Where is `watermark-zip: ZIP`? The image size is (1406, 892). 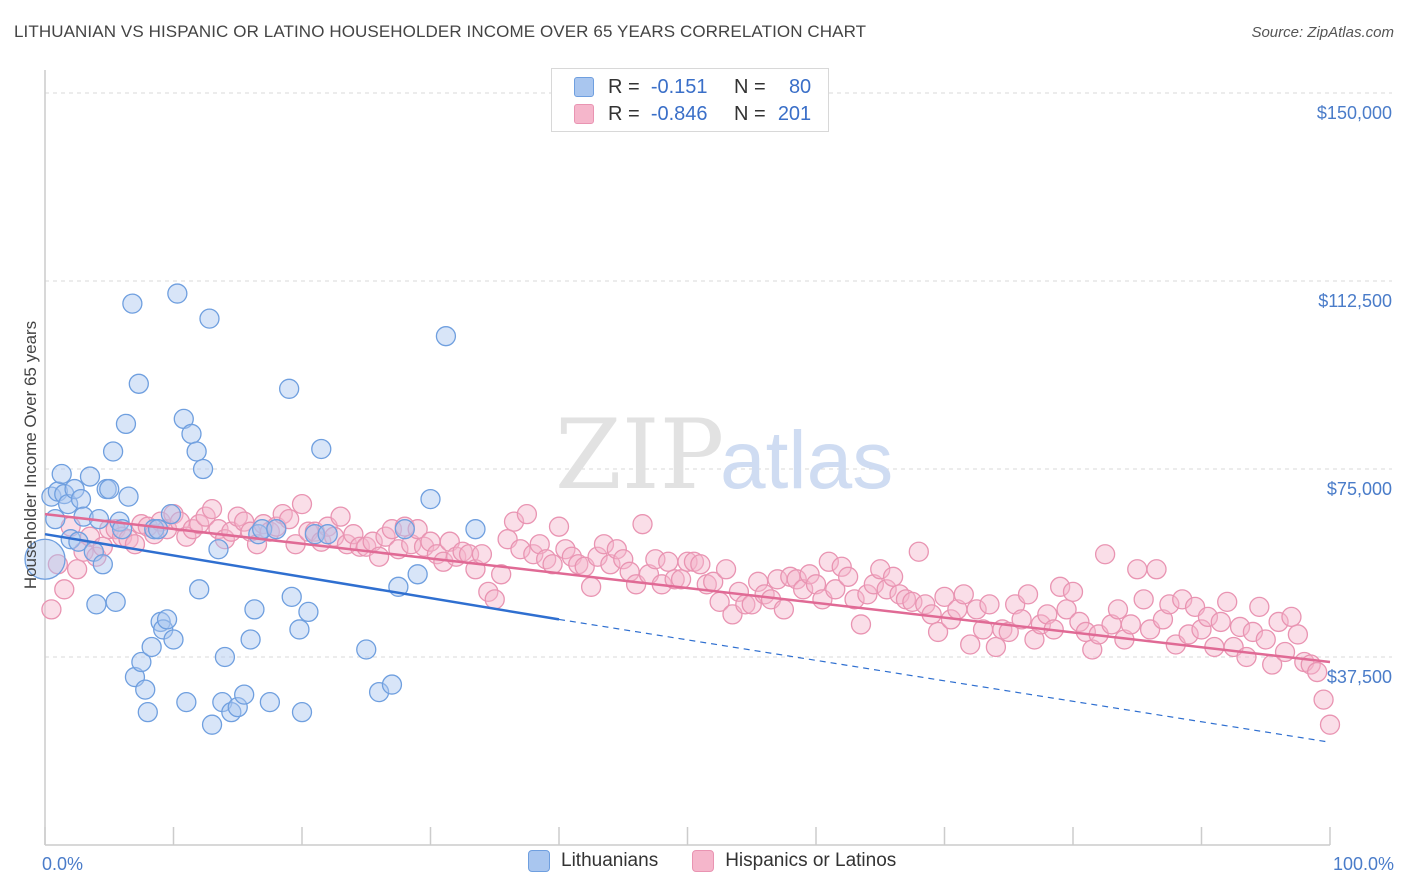 watermark-zip: ZIP is located at coordinates (639, 455).